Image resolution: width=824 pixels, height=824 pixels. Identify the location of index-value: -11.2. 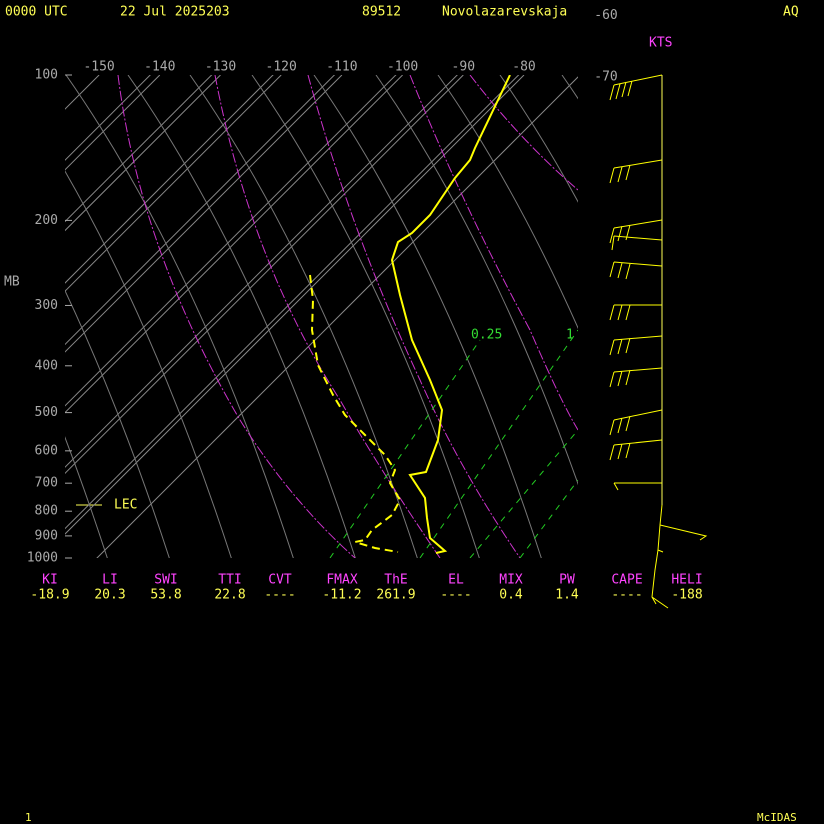
(341, 595).